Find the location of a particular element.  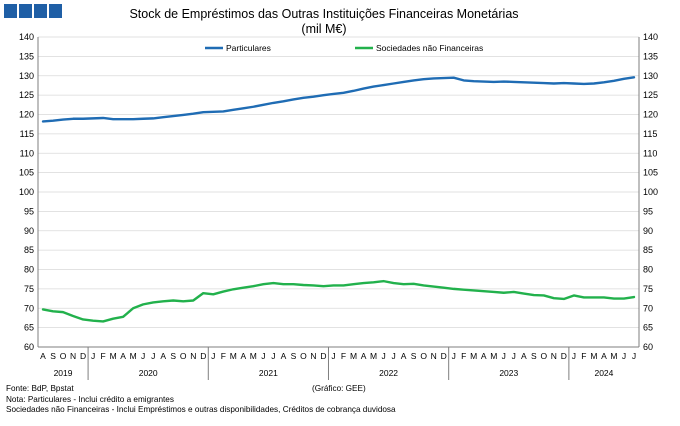

series-line-sociedades-nao-financeiras is located at coordinates (338, 301).